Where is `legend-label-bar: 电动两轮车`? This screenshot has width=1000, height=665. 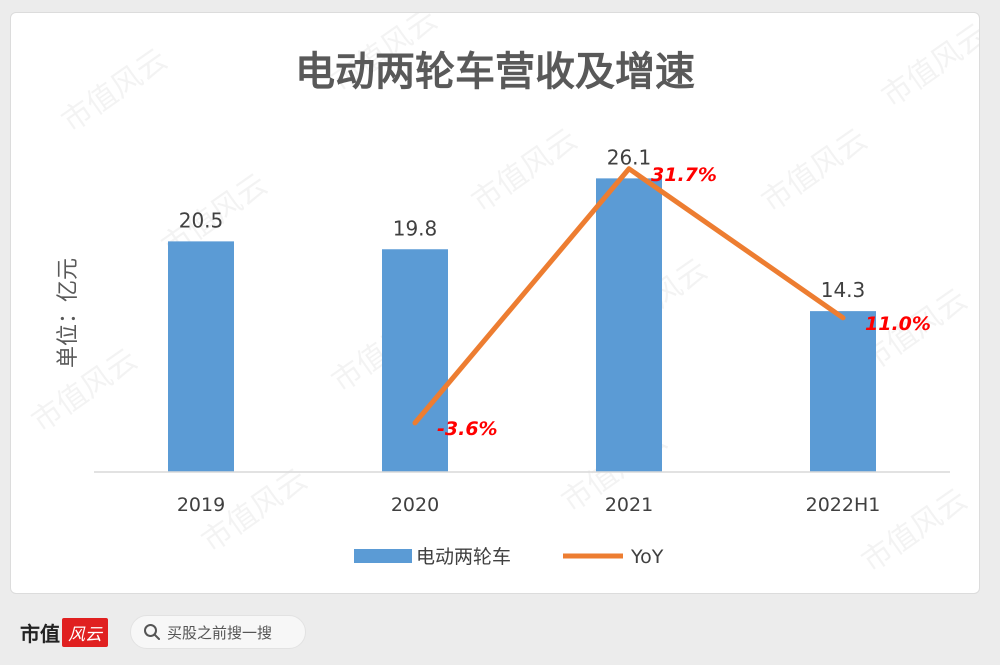
legend-label-bar: 电动两轮车 is located at coordinates (463, 557).